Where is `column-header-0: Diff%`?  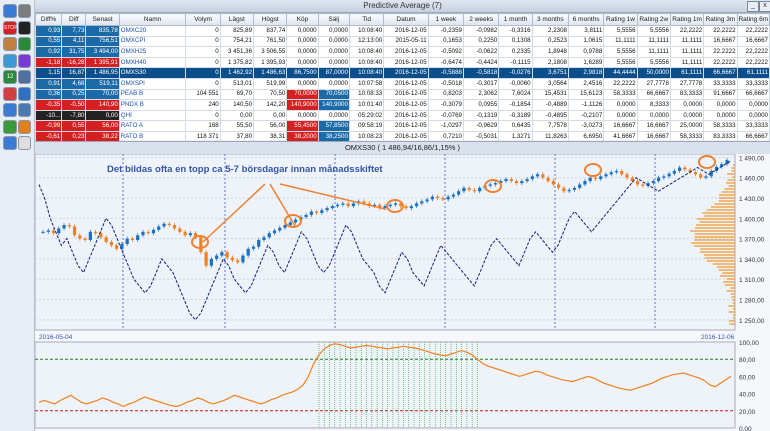
column-header-0: Diff% is located at coordinates (49, 20).